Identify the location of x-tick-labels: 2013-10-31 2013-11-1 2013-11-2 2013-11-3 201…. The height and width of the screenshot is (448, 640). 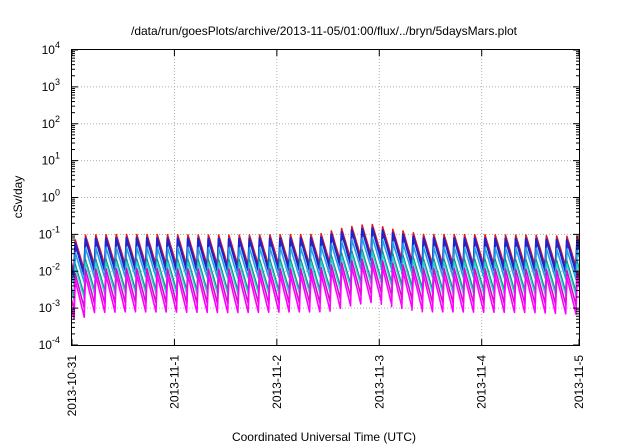
(325, 386).